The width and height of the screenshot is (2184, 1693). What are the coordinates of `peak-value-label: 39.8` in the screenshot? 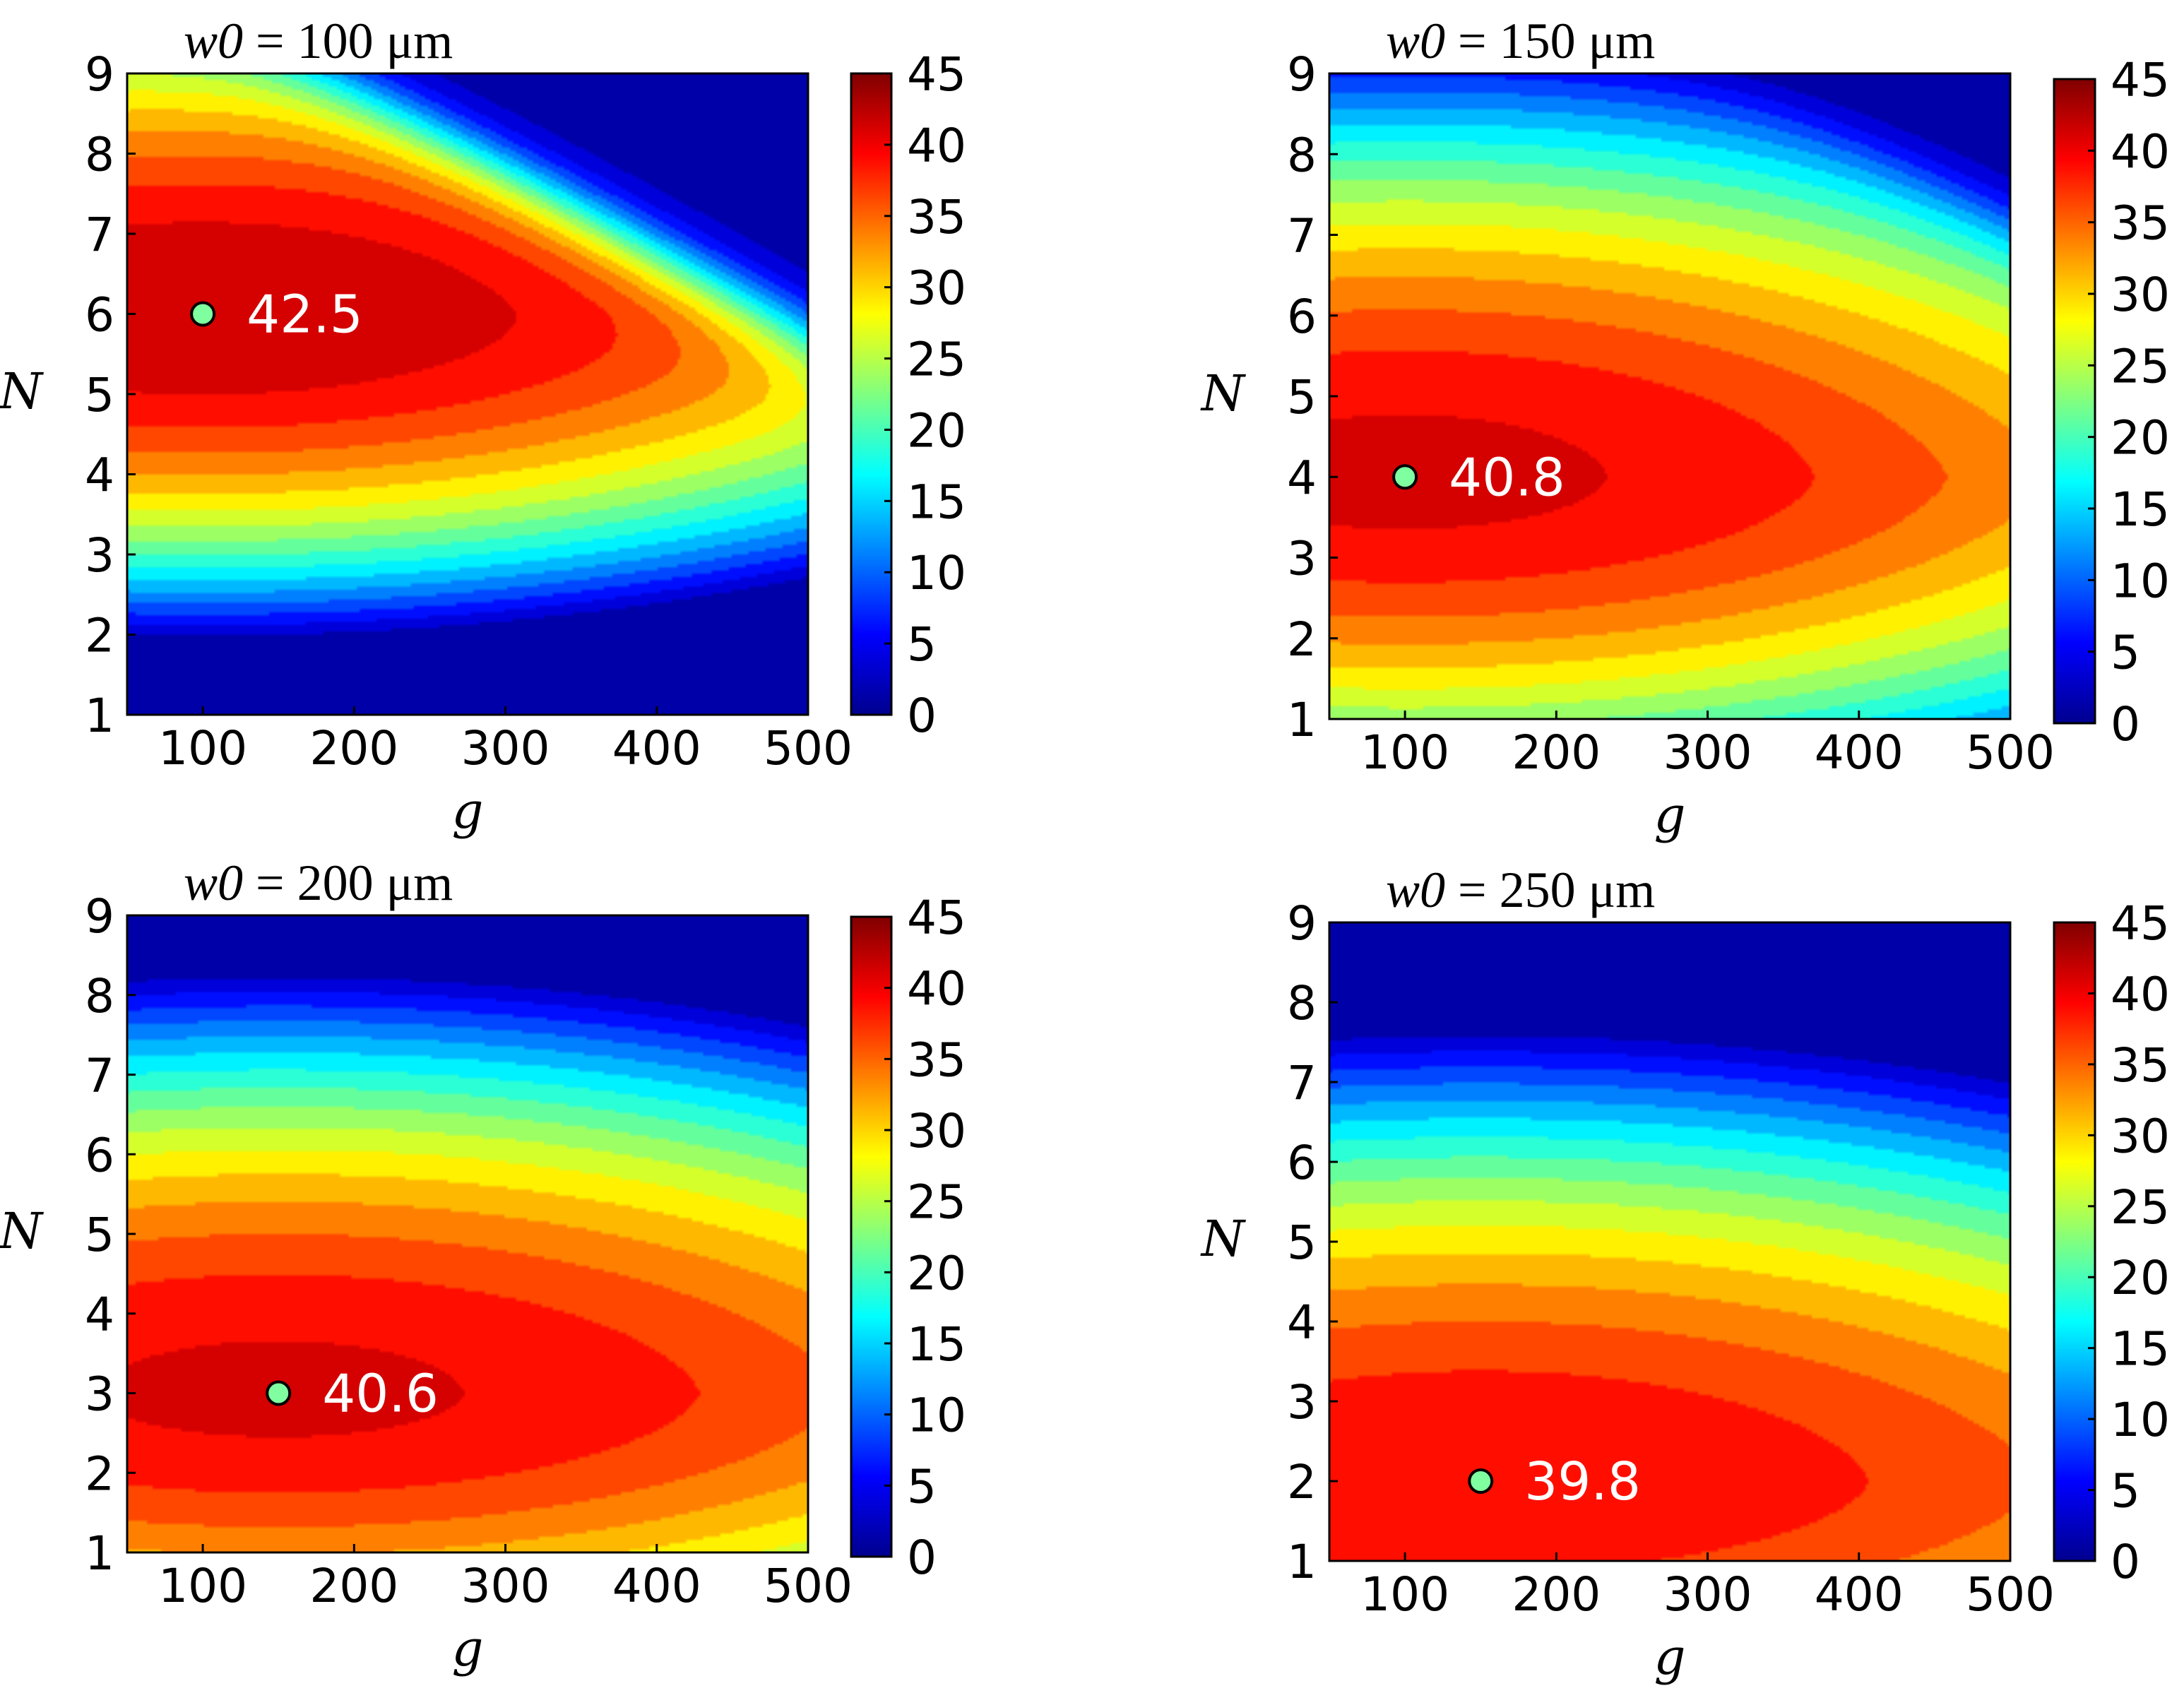 It's located at (1582, 1481).